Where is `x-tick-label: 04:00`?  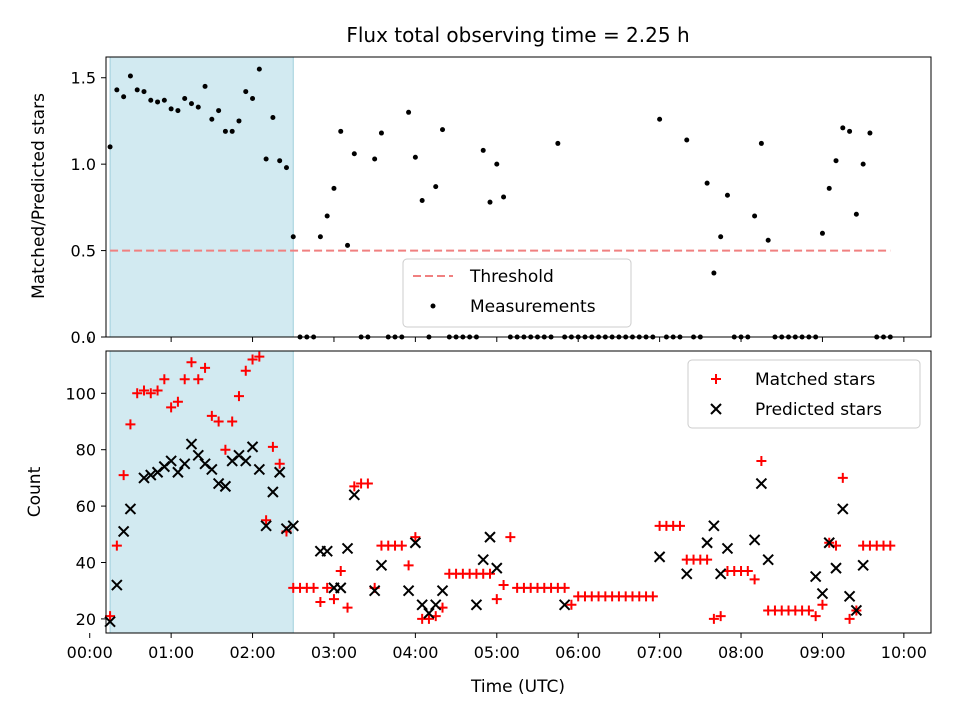 x-tick-label: 04:00 is located at coordinates (415, 652).